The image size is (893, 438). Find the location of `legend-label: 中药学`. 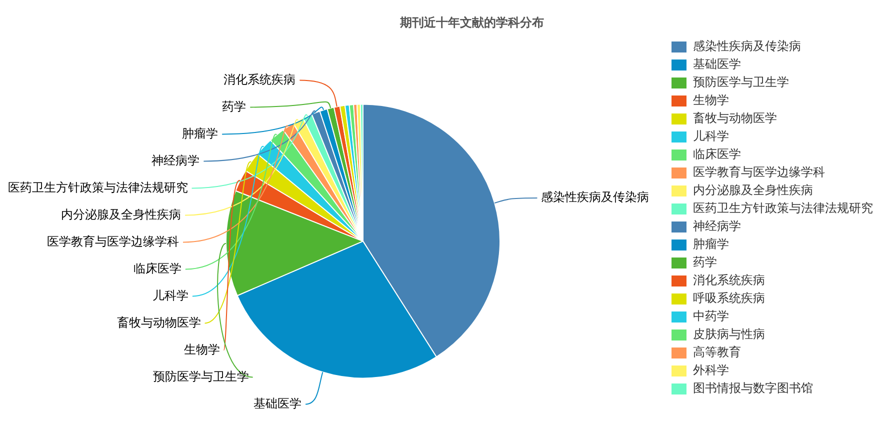

legend-label: 中药学 is located at coordinates (711, 316).